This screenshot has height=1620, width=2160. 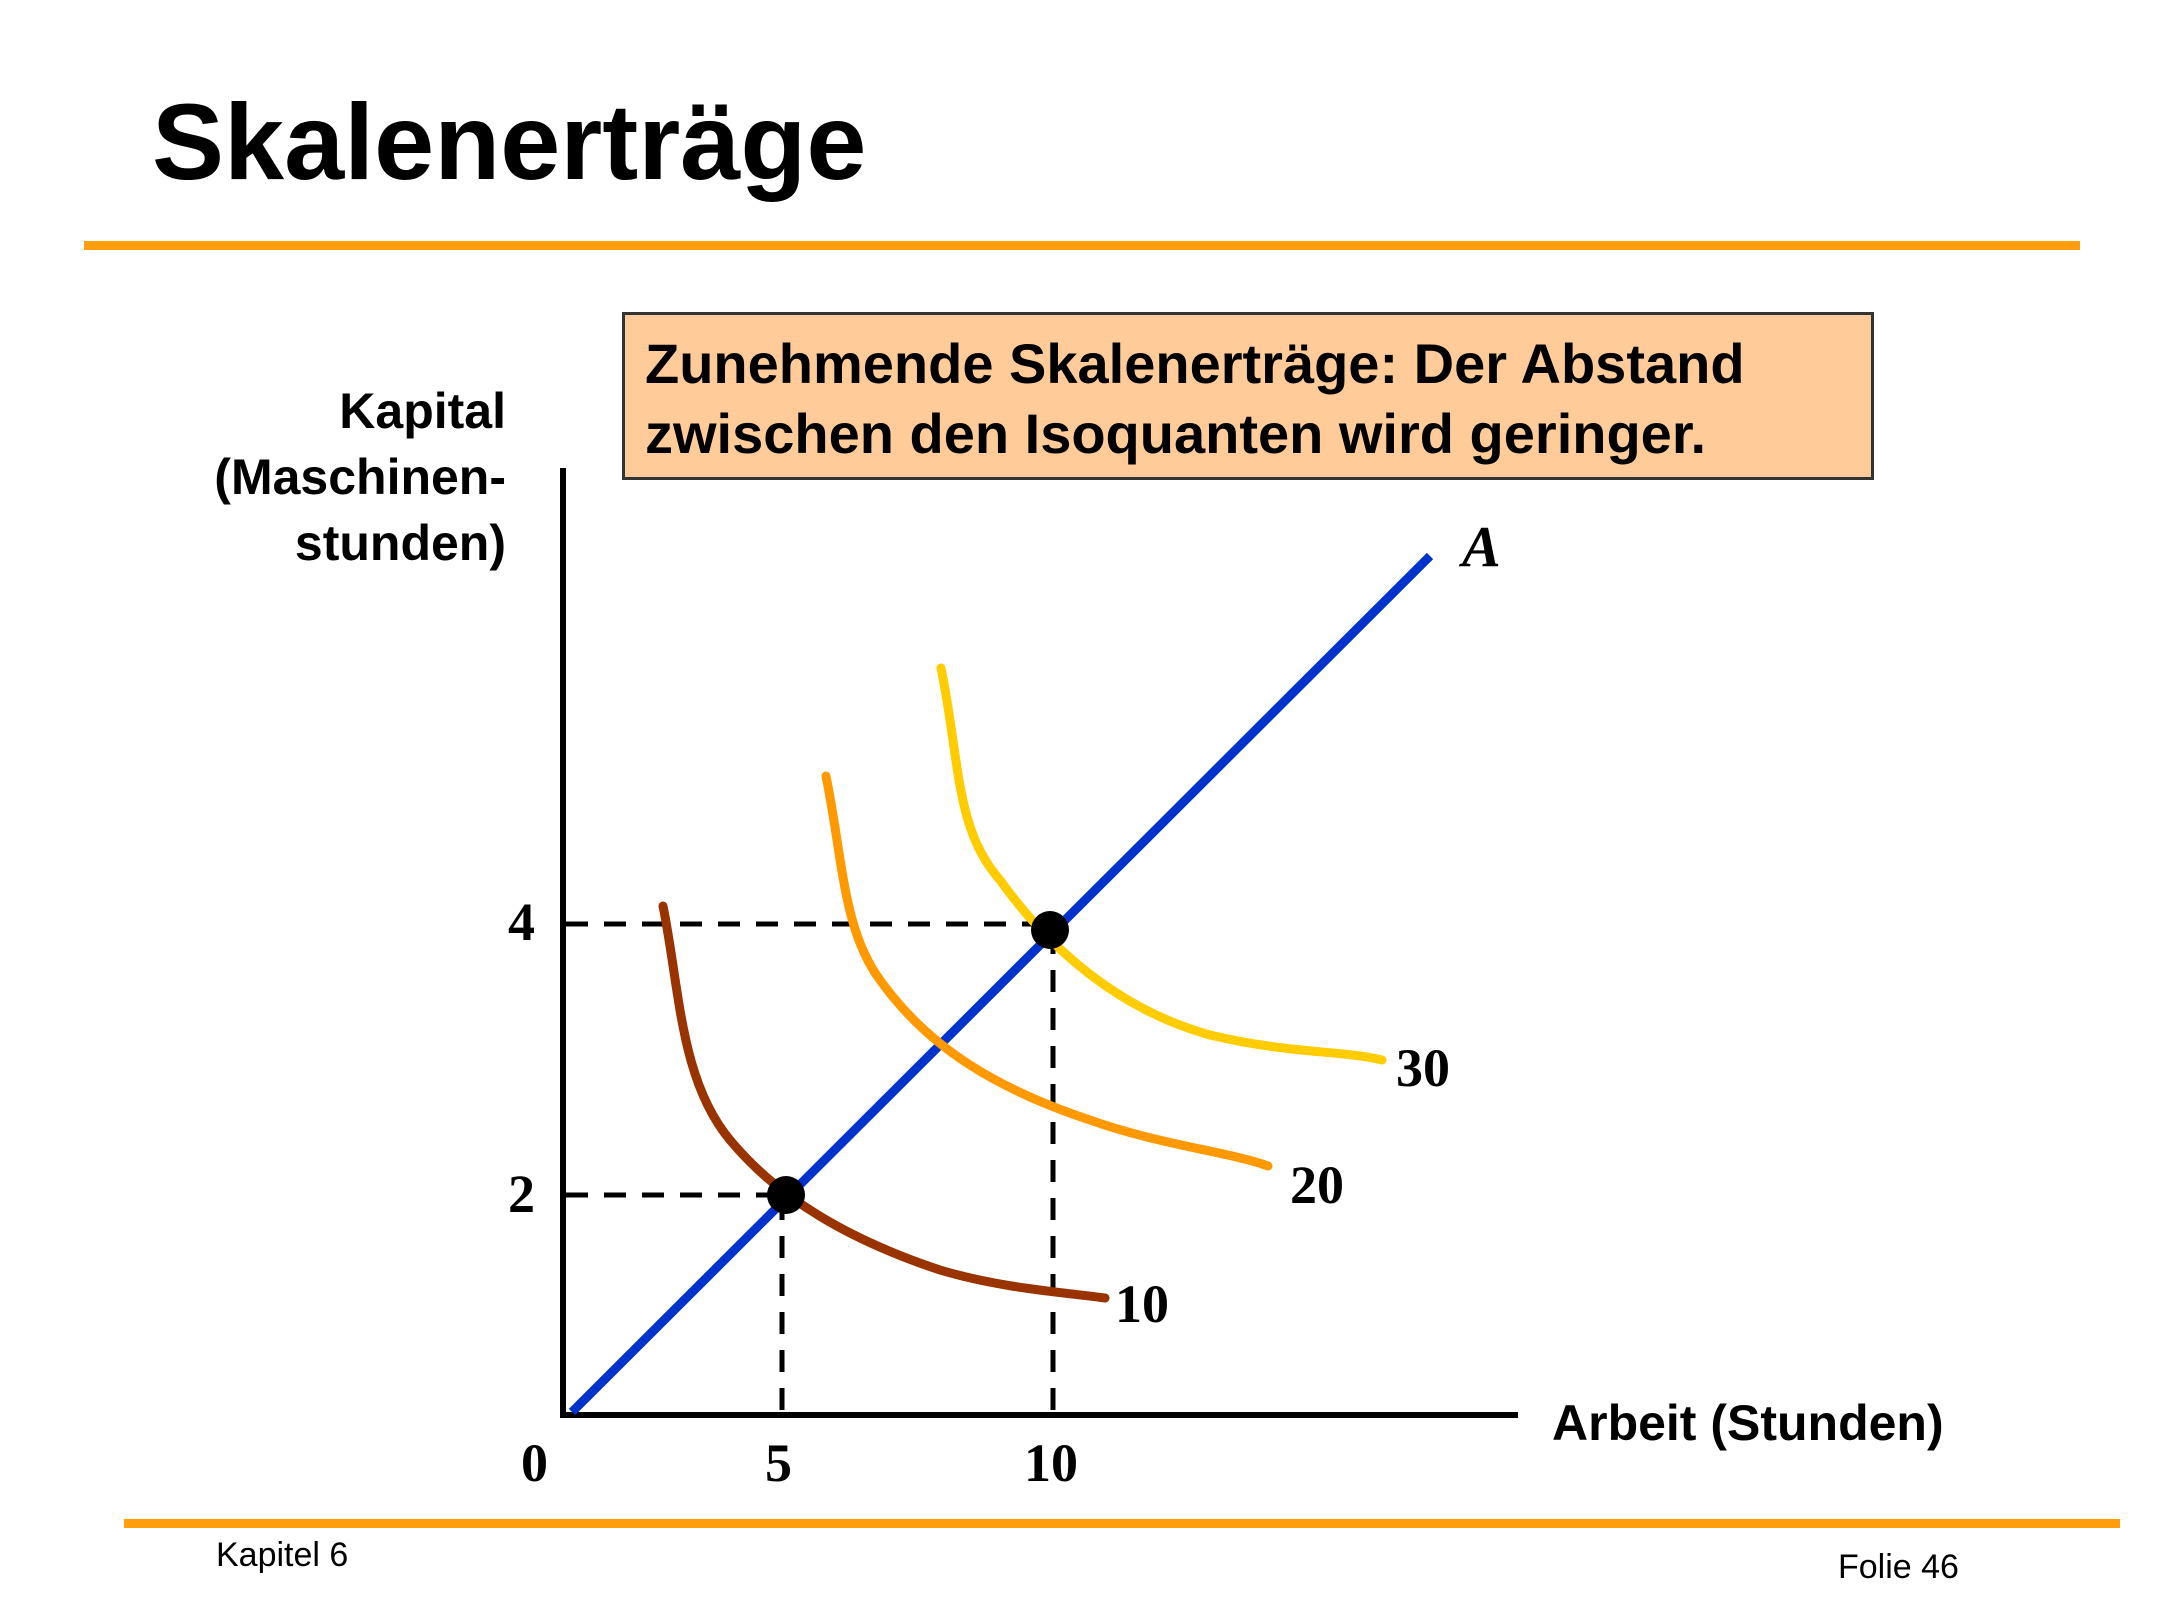 I want to click on x-axis-label: Arbeit (Stunden), so click(x=1748, y=1423).